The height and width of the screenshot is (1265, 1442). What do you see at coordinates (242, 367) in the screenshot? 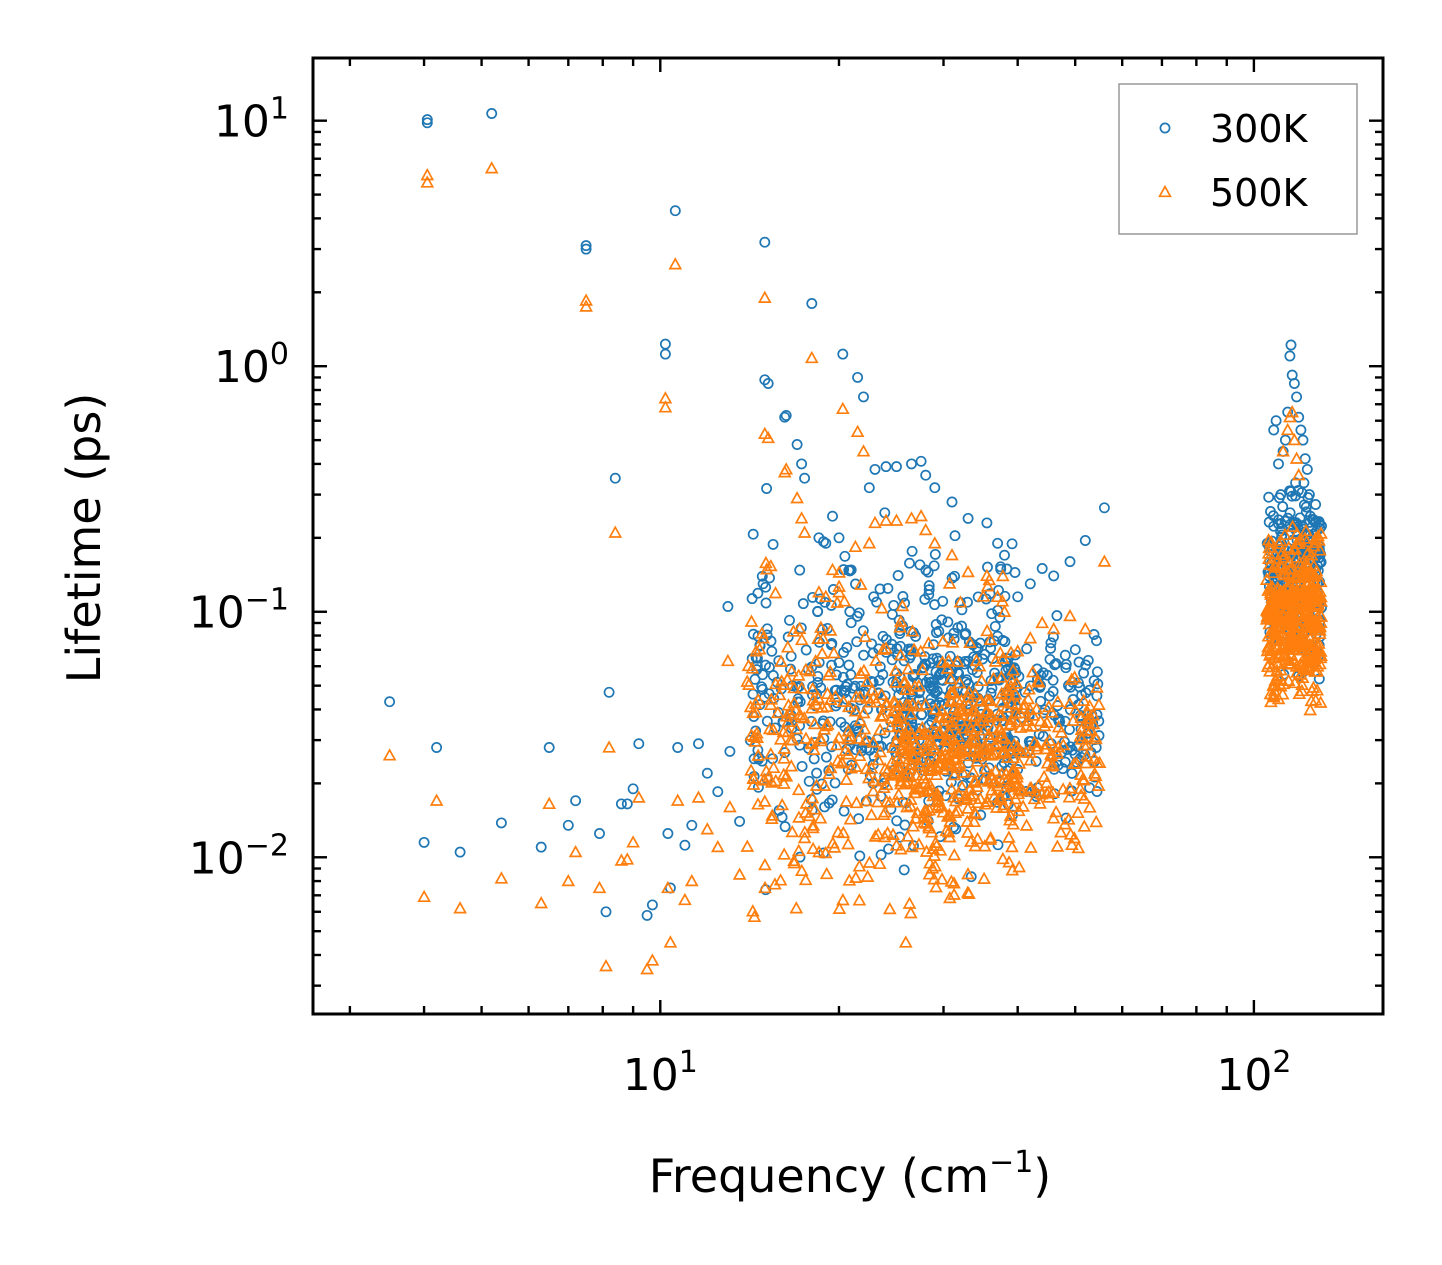
I see `y-tick-base: 10` at bounding box center [242, 367].